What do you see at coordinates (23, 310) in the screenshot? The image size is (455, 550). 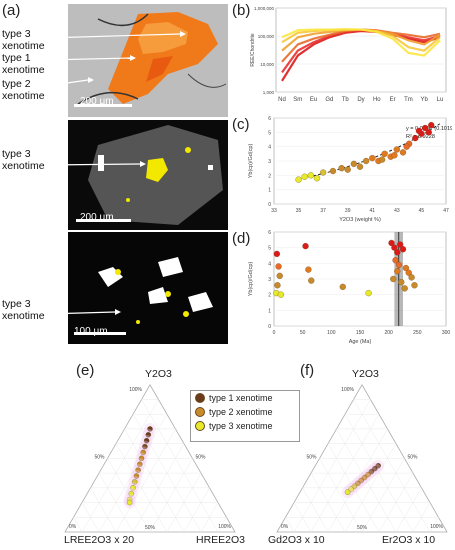 I see `label-type3-bottom: type 3 xenotime` at bounding box center [23, 310].